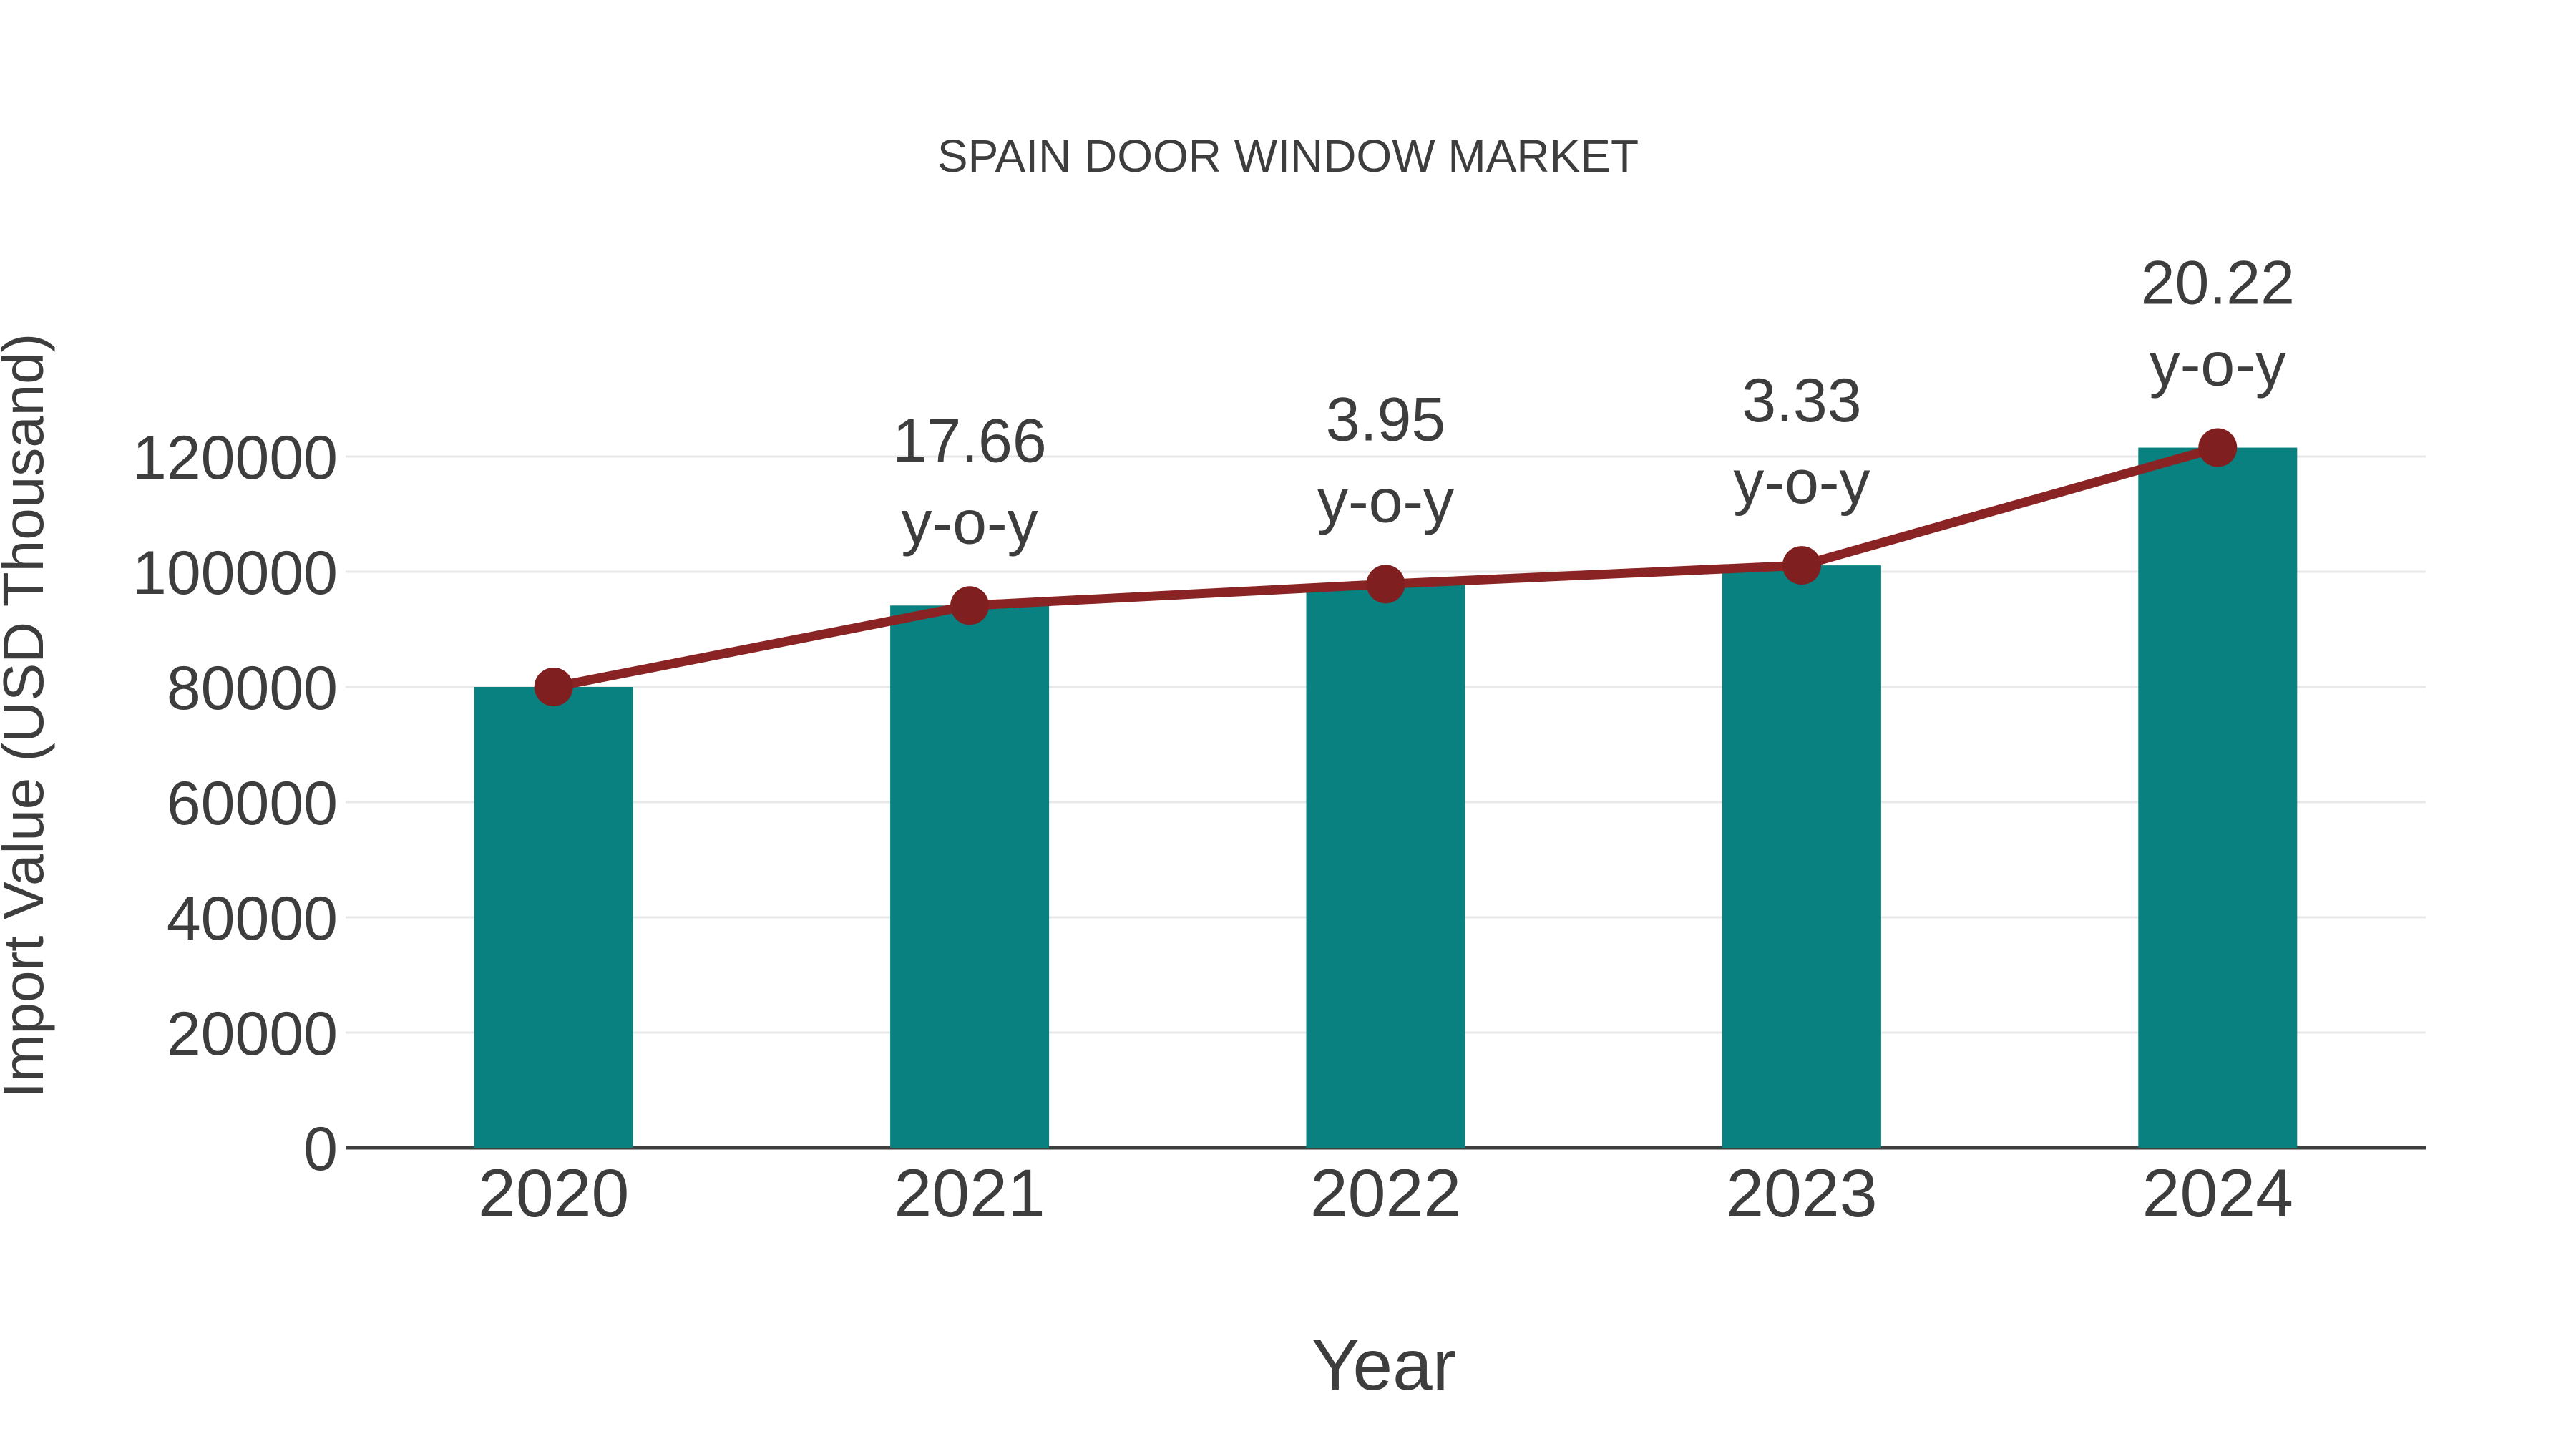  What do you see at coordinates (1385, 584) in the screenshot?
I see `marker-2022` at bounding box center [1385, 584].